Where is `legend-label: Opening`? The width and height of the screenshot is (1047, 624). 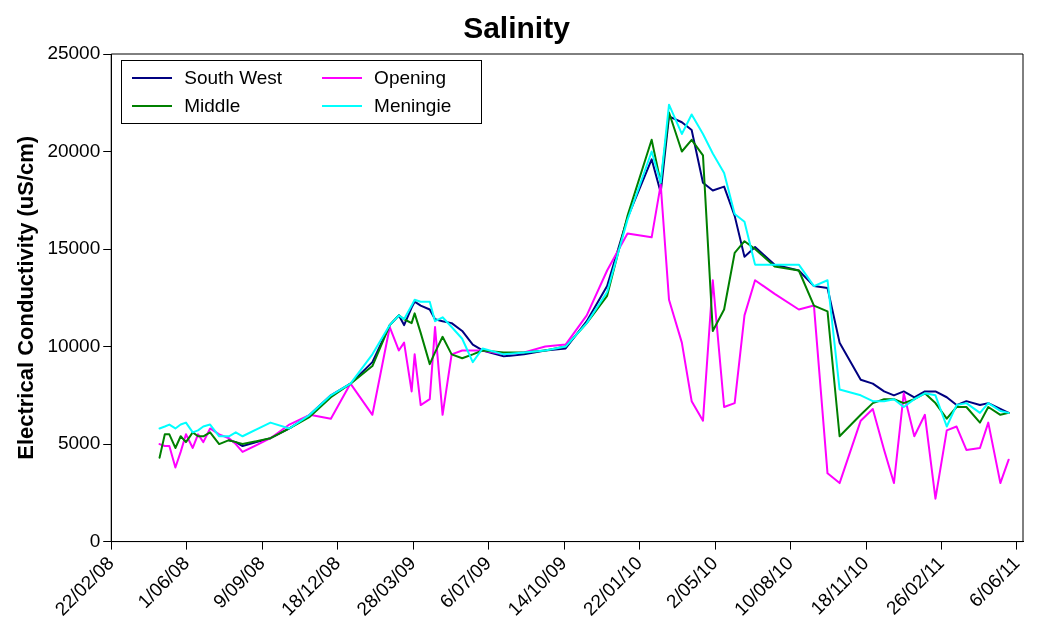
legend-label: Opening is located at coordinates (410, 78).